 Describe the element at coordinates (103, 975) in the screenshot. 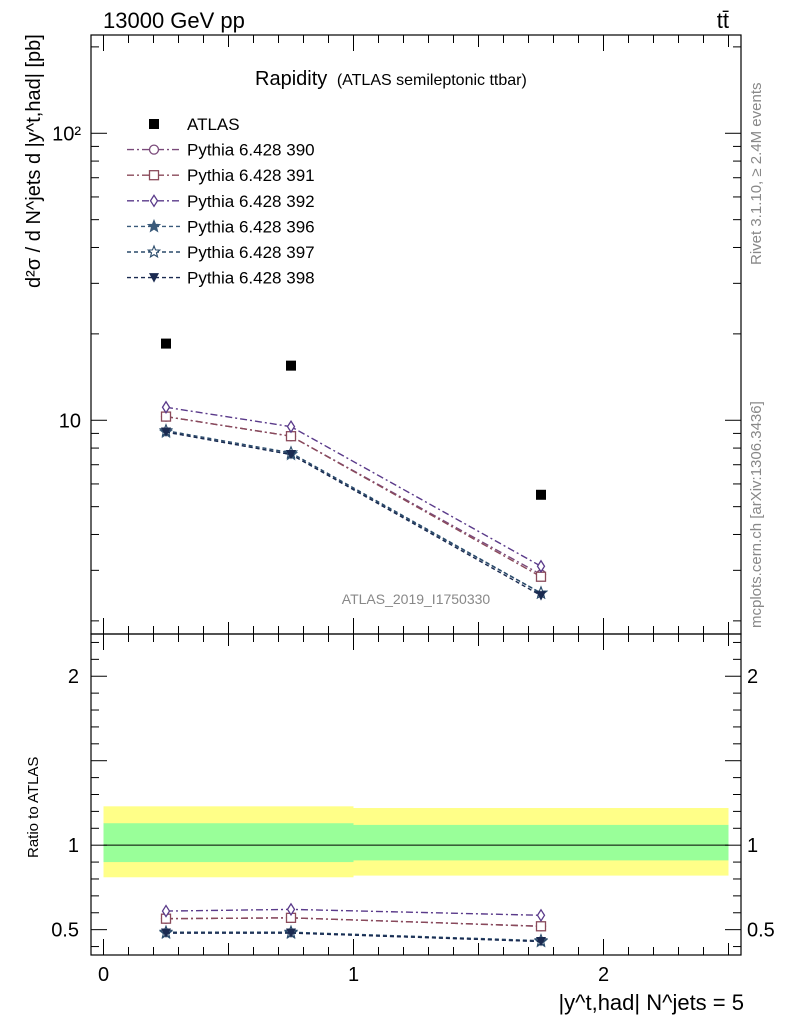

I see `x-tick-label: 0` at that location.